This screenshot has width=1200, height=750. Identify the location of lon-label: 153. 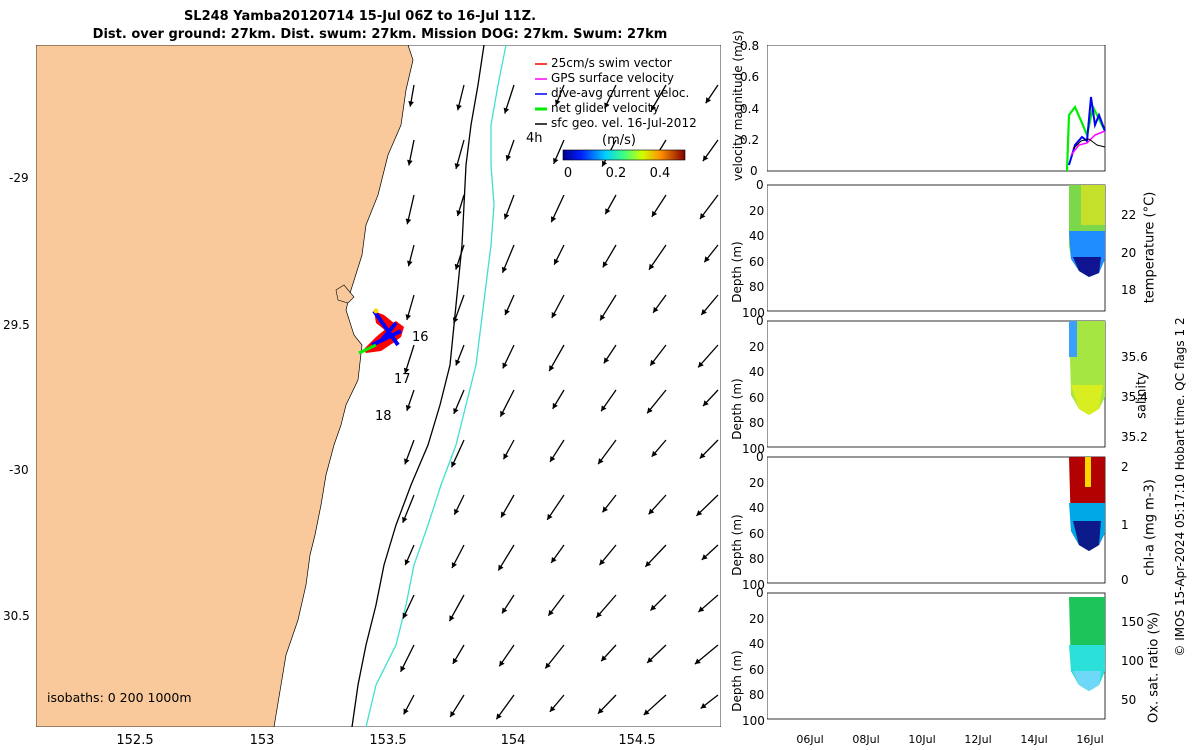
(262, 740).